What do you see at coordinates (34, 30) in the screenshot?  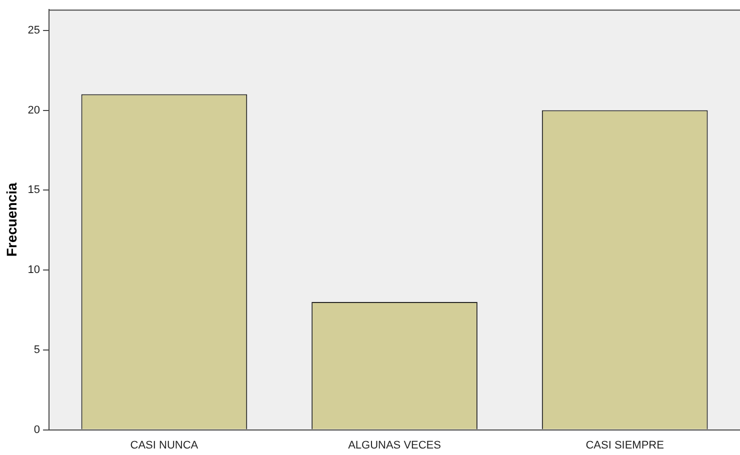 I see `y-tick-label: 25` at bounding box center [34, 30].